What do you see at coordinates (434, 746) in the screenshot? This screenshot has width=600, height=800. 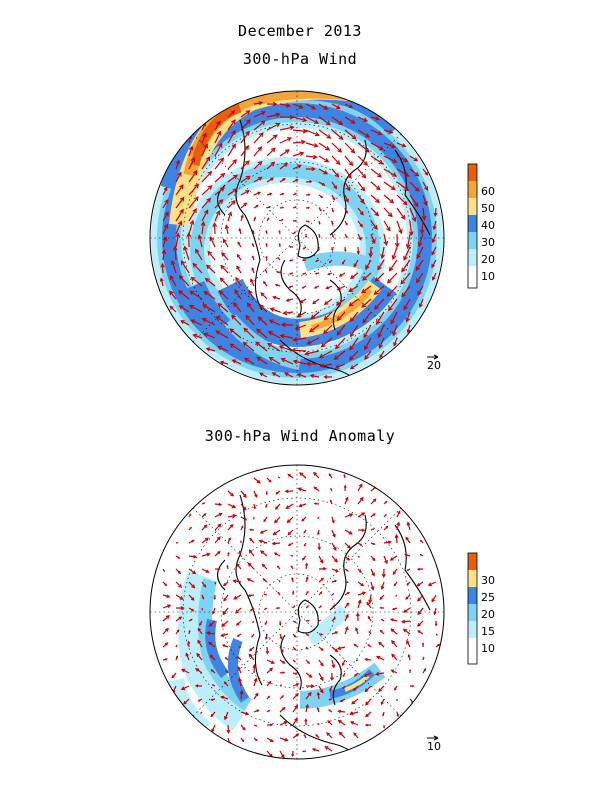 I see `reference-vector-label: 10` at bounding box center [434, 746].